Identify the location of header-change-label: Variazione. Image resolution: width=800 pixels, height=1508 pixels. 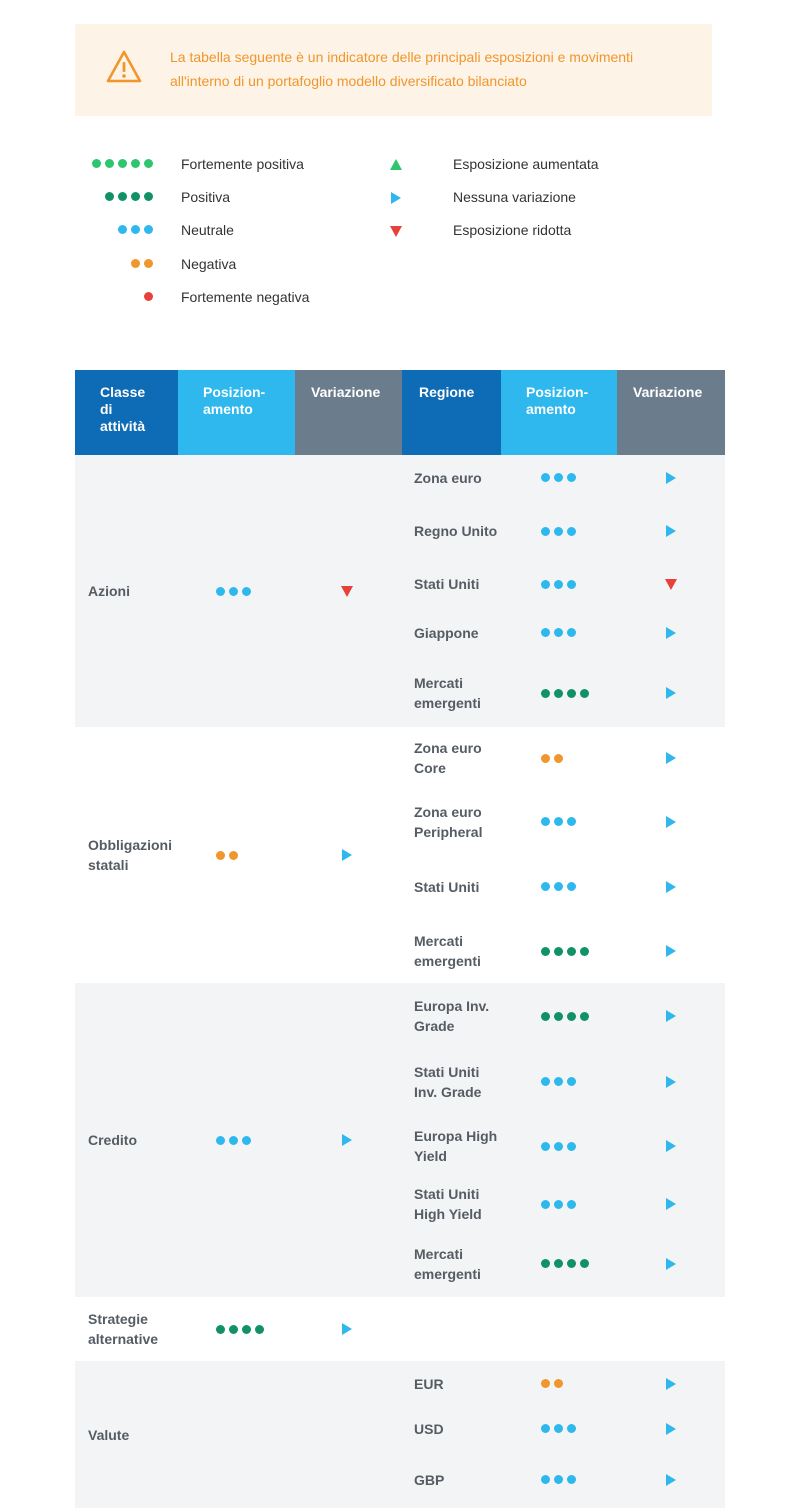
(346, 392).